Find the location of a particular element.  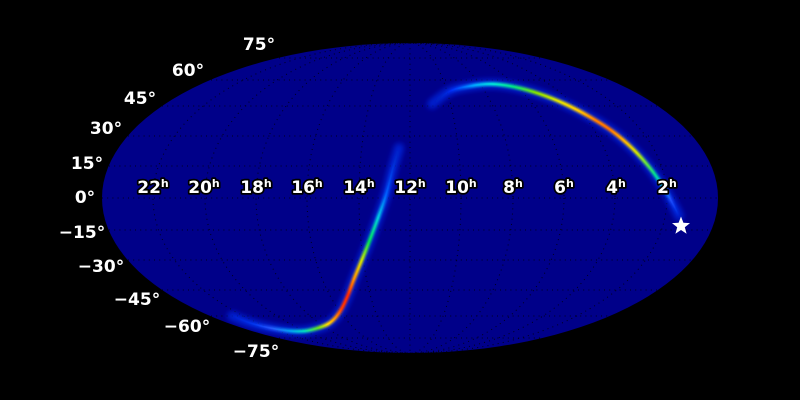

dec-tick-label: −60° is located at coordinates (187, 327).